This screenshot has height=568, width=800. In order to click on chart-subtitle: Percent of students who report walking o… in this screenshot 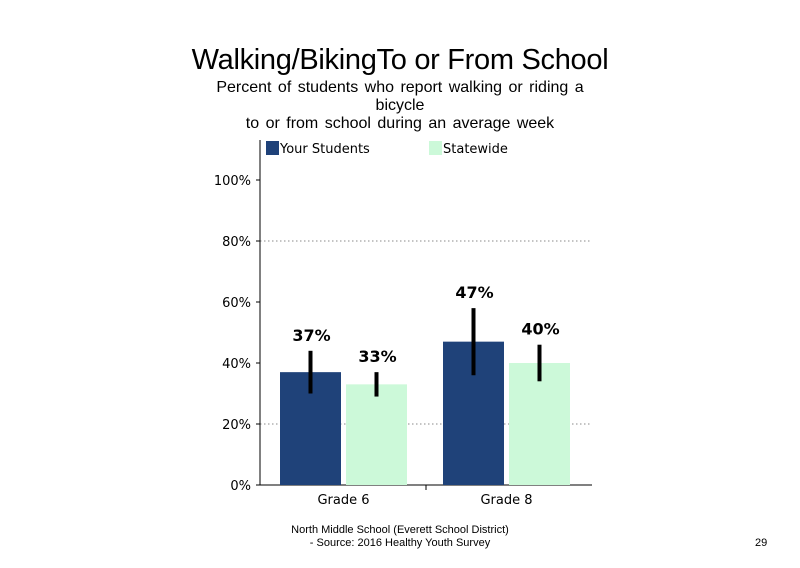, I will do `click(400, 106)`.